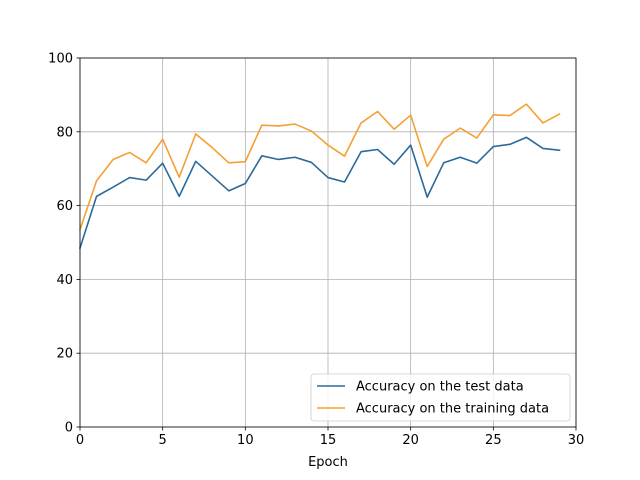  What do you see at coordinates (64, 206) in the screenshot?
I see `y-tick-label: 60` at bounding box center [64, 206].